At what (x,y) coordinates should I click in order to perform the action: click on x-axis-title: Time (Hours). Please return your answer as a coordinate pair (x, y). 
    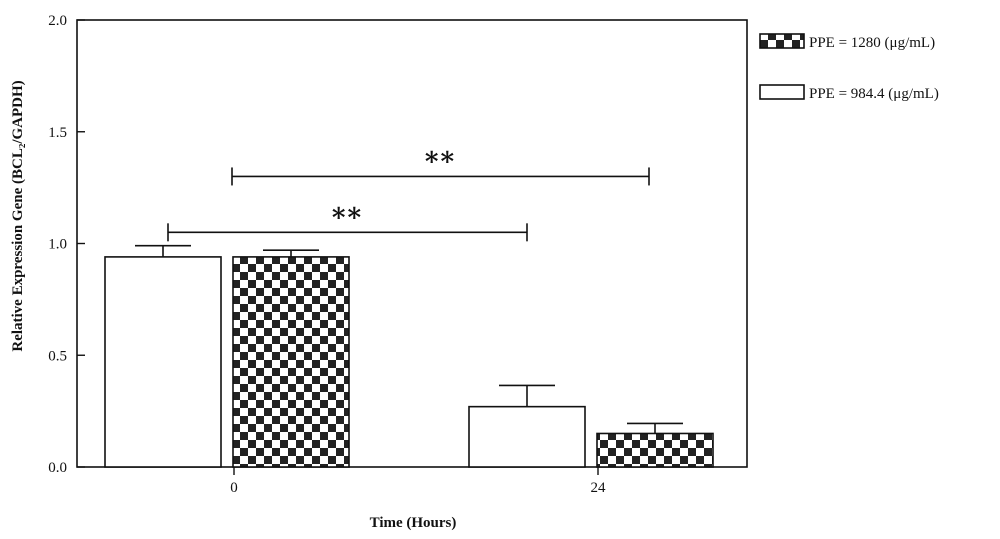
    Looking at the image, I should click on (413, 523).